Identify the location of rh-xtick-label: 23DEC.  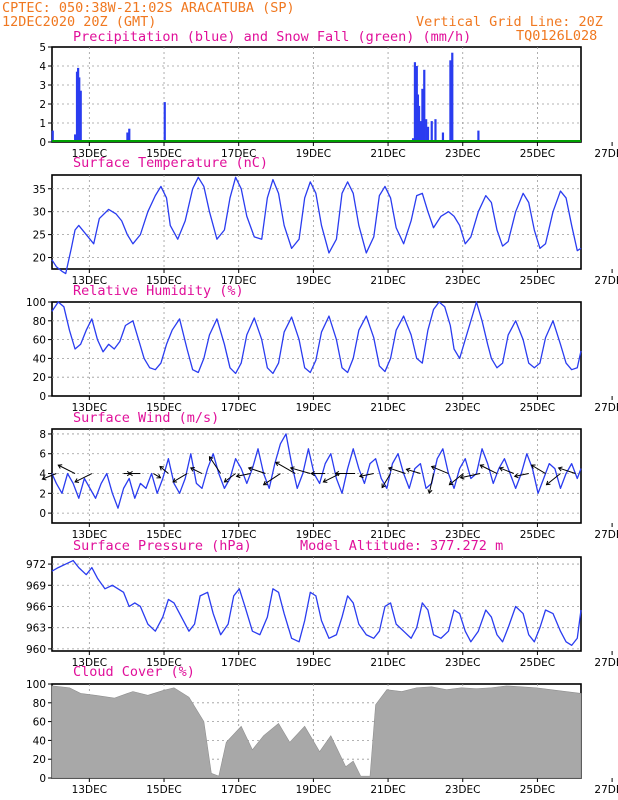
(462, 408).